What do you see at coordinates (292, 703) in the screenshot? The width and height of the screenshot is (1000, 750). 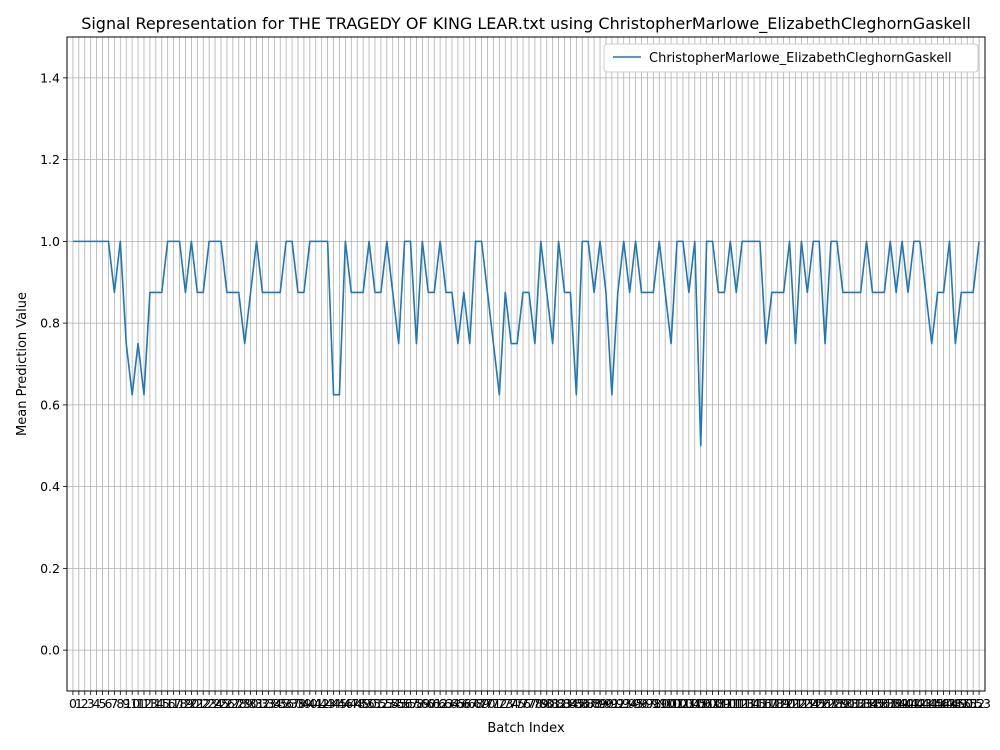 I see `x-tick-label: 37` at bounding box center [292, 703].